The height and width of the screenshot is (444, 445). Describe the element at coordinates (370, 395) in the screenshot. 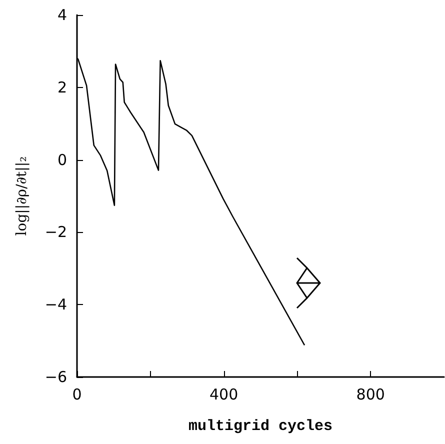

I see `x-tick-label: 800` at that location.